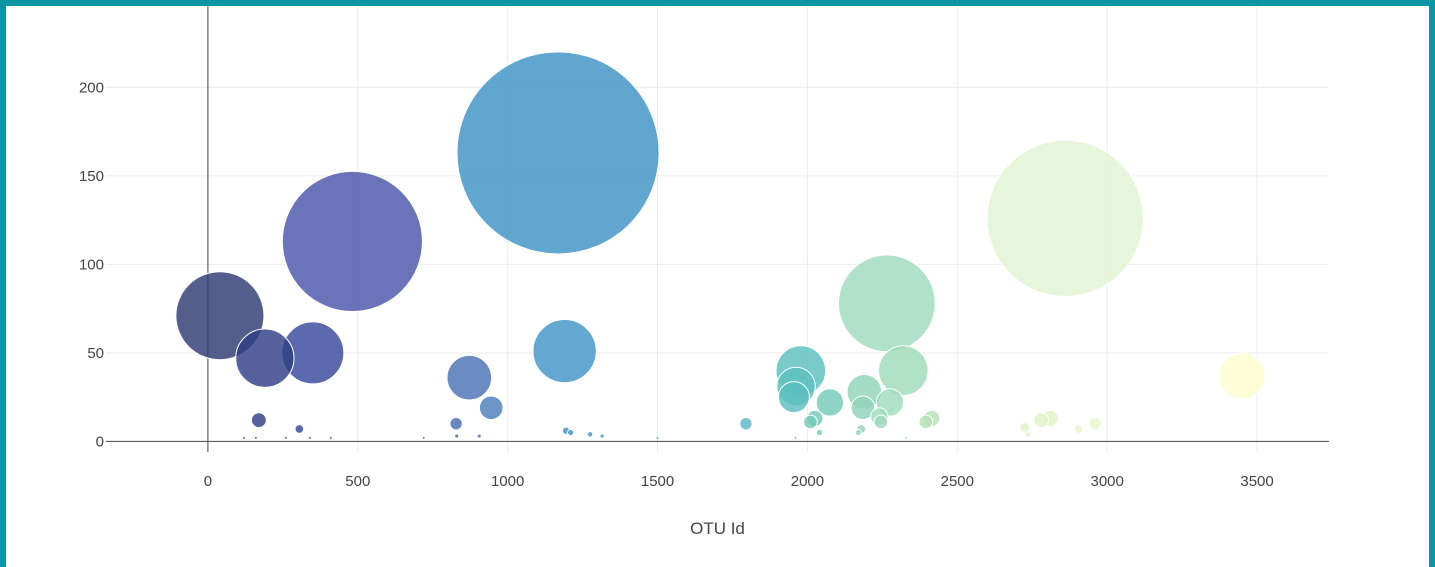 The height and width of the screenshot is (567, 1435). What do you see at coordinates (657, 481) in the screenshot?
I see `x-tick-label: 1500` at bounding box center [657, 481].